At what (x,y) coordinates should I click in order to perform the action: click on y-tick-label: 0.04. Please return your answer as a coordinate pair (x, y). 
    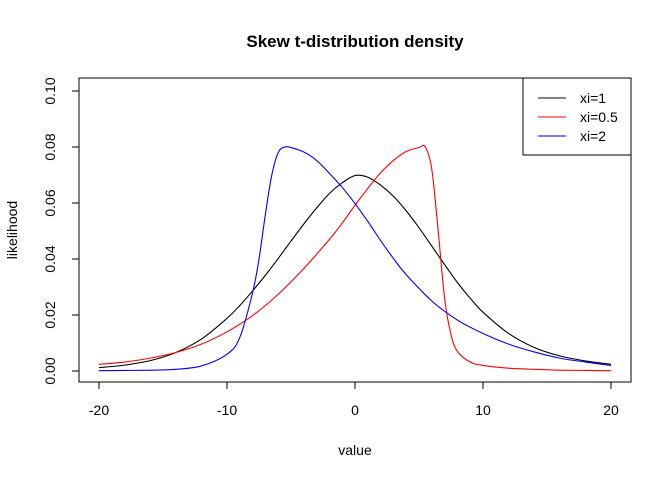
    Looking at the image, I should click on (50, 258).